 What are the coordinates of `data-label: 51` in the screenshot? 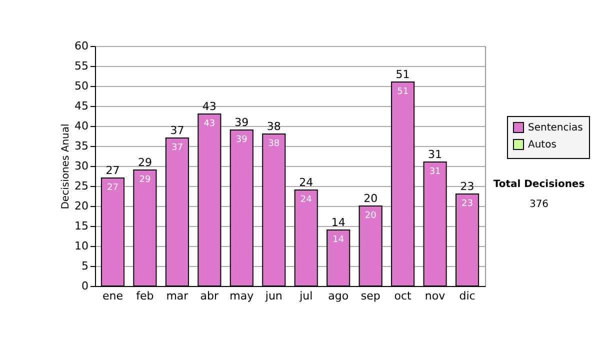 It's located at (403, 92).